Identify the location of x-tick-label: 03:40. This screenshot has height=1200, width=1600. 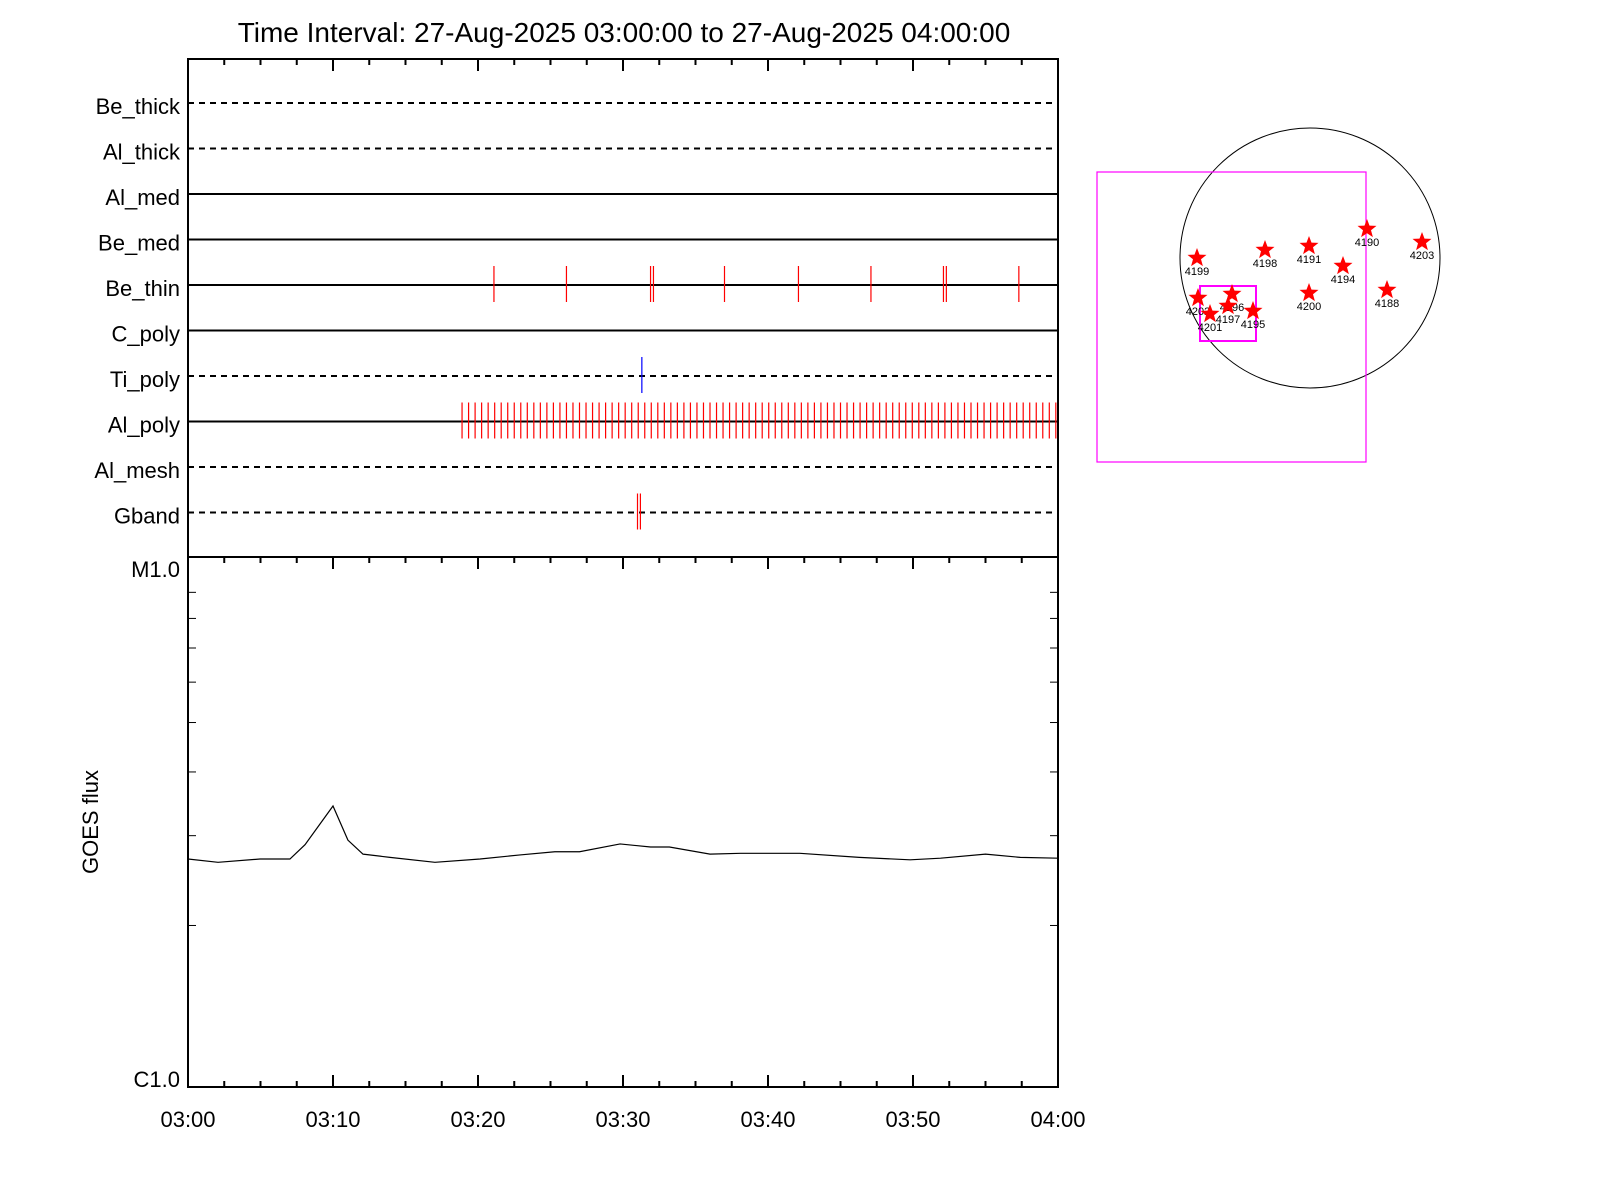
(767, 1119).